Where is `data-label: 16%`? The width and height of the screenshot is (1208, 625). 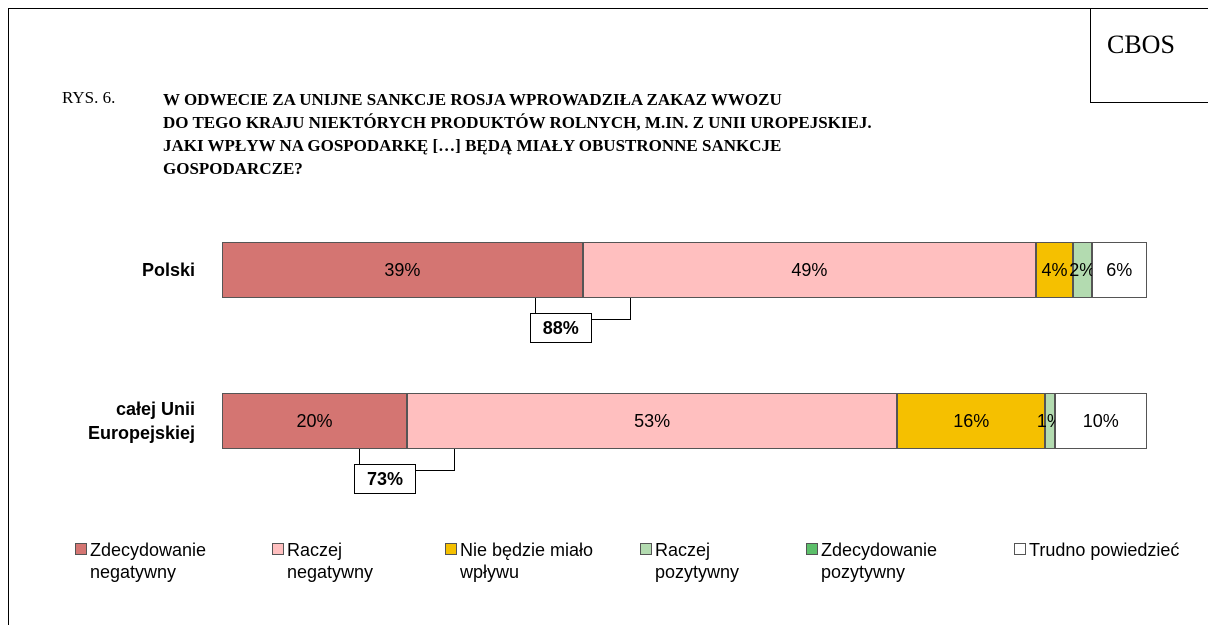
data-label: 16% is located at coordinates (971, 420).